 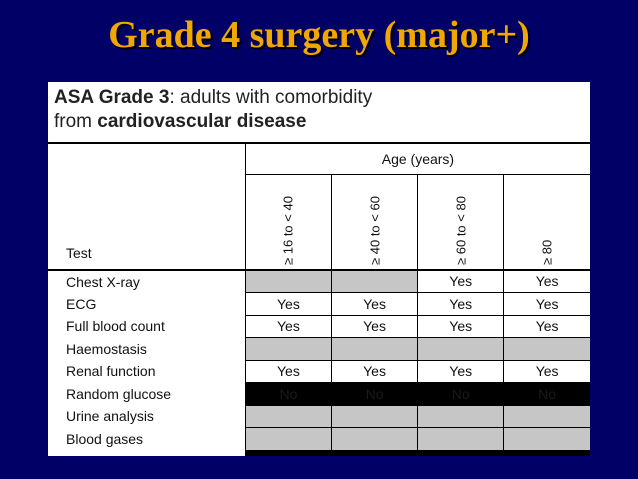 I want to click on test-name: Renal function, so click(x=147, y=371).